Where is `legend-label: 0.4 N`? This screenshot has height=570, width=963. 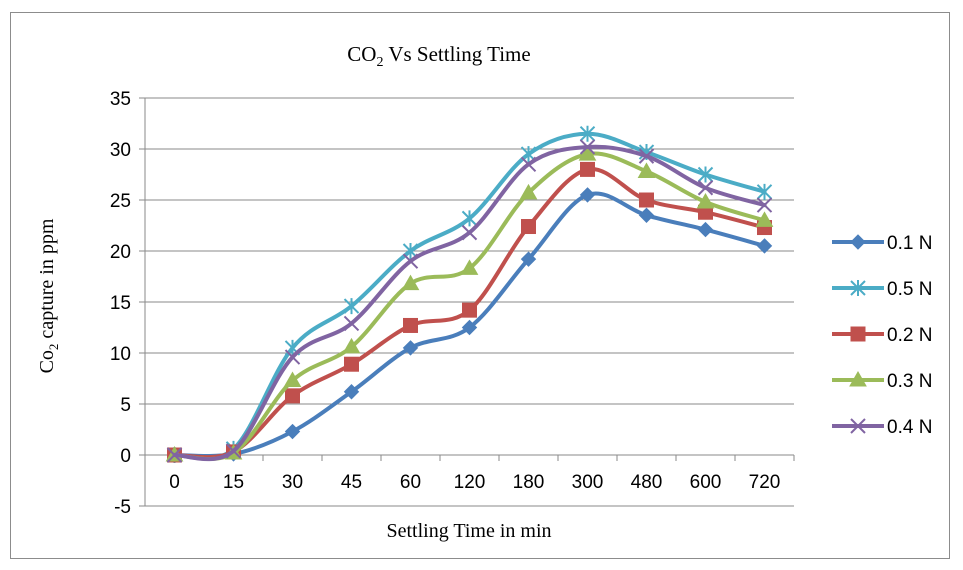 legend-label: 0.4 N is located at coordinates (909, 427).